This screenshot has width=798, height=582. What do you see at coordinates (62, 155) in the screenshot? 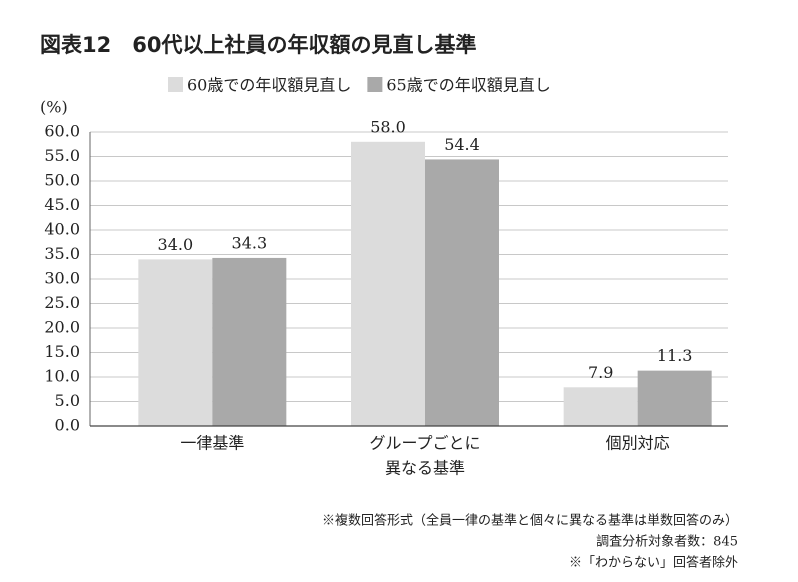
I see `y-tick-label: 55.0` at bounding box center [62, 155].